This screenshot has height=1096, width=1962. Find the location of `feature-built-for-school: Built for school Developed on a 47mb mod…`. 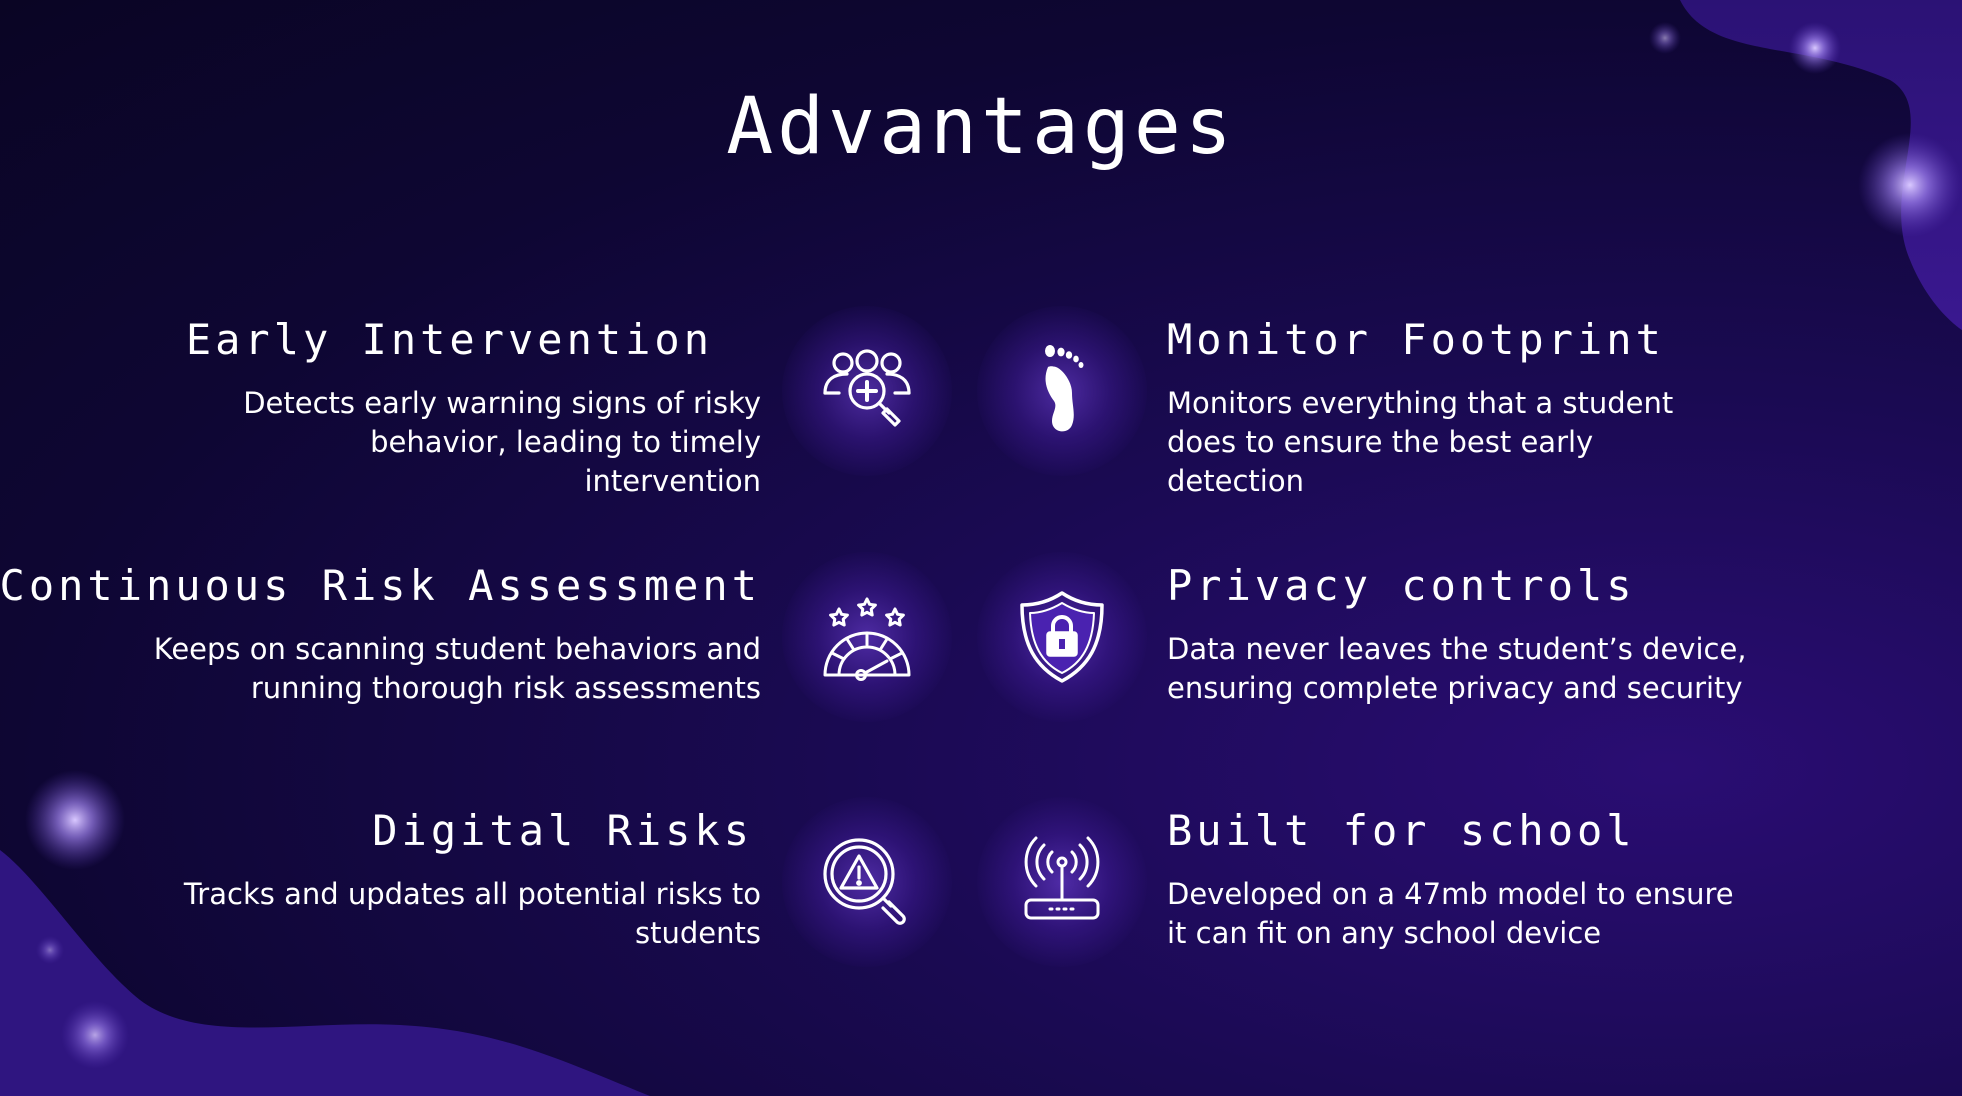

feature-built-for-school: Built for school Developed on a 47mb mod… is located at coordinates (1477, 877).